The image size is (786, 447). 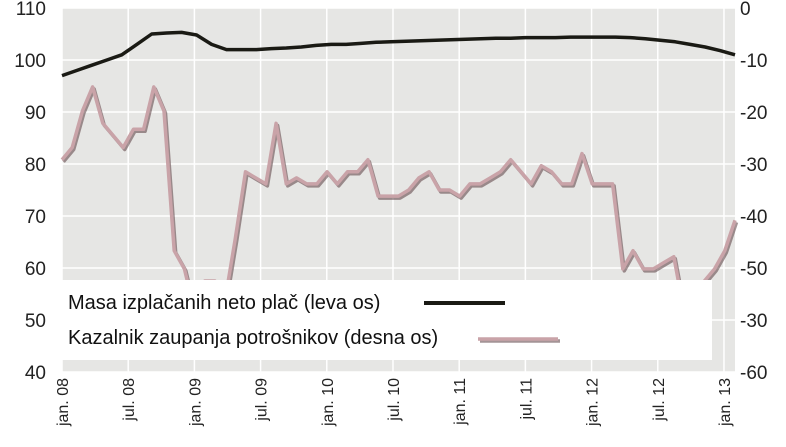 What do you see at coordinates (31, 10) in the screenshot?
I see `left-tick-label: 110` at bounding box center [31, 10].